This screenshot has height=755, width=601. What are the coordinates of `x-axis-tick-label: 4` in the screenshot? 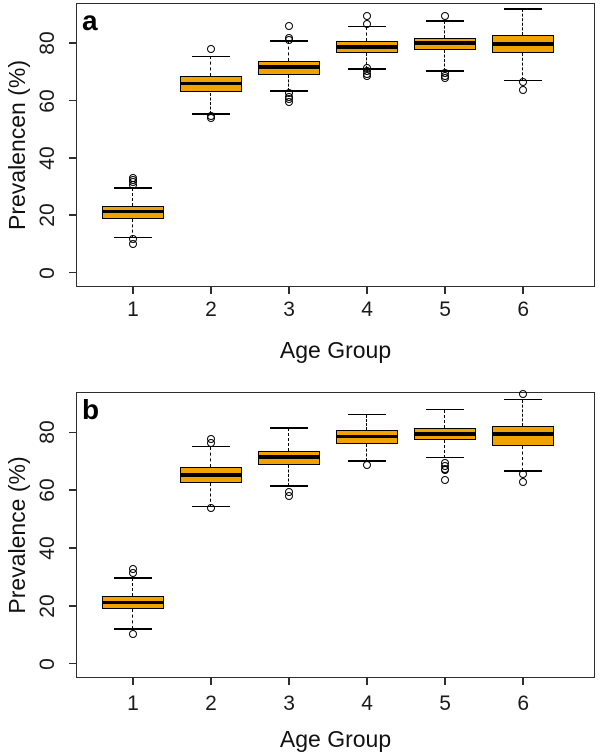 It's located at (367, 309).